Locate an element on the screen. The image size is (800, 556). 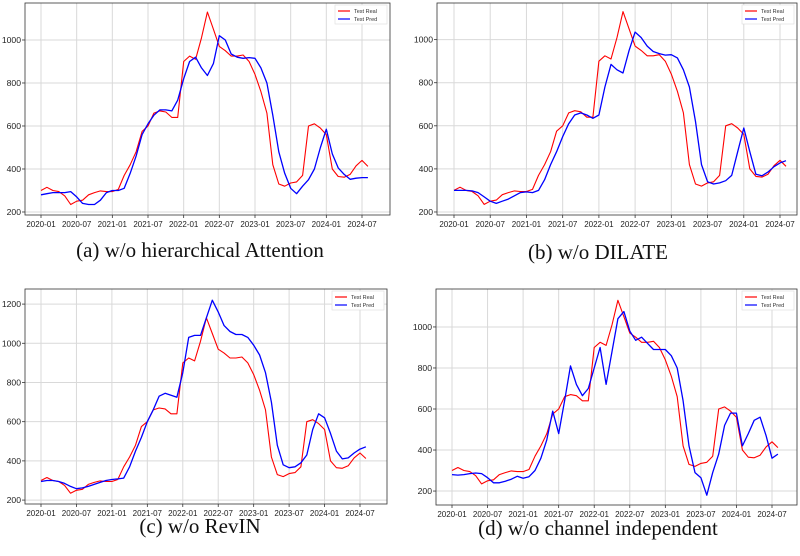
y-tick-label: 1200 is located at coordinates (11, 304).